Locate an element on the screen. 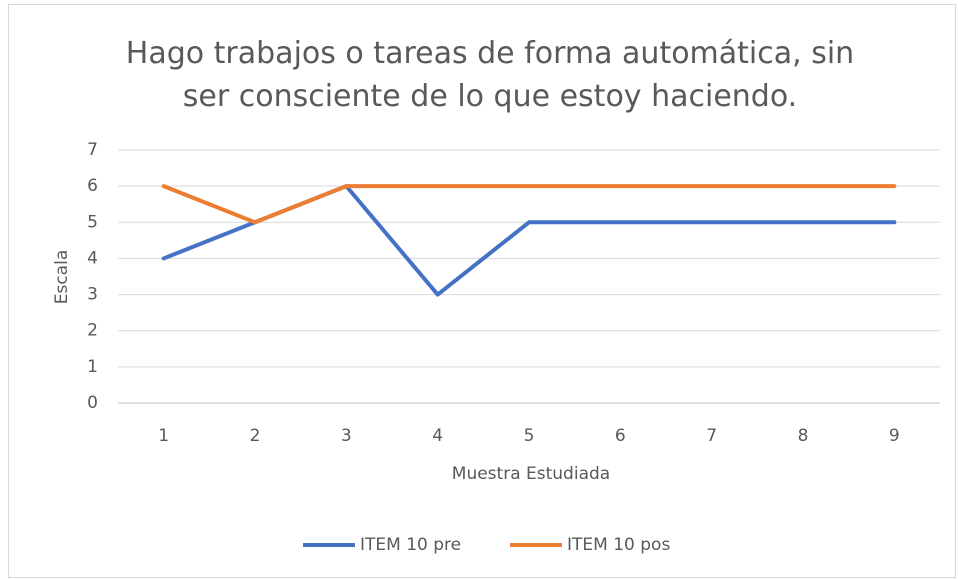 Image resolution: width=958 pixels, height=580 pixels. x-tick-label: 2 is located at coordinates (255, 436).